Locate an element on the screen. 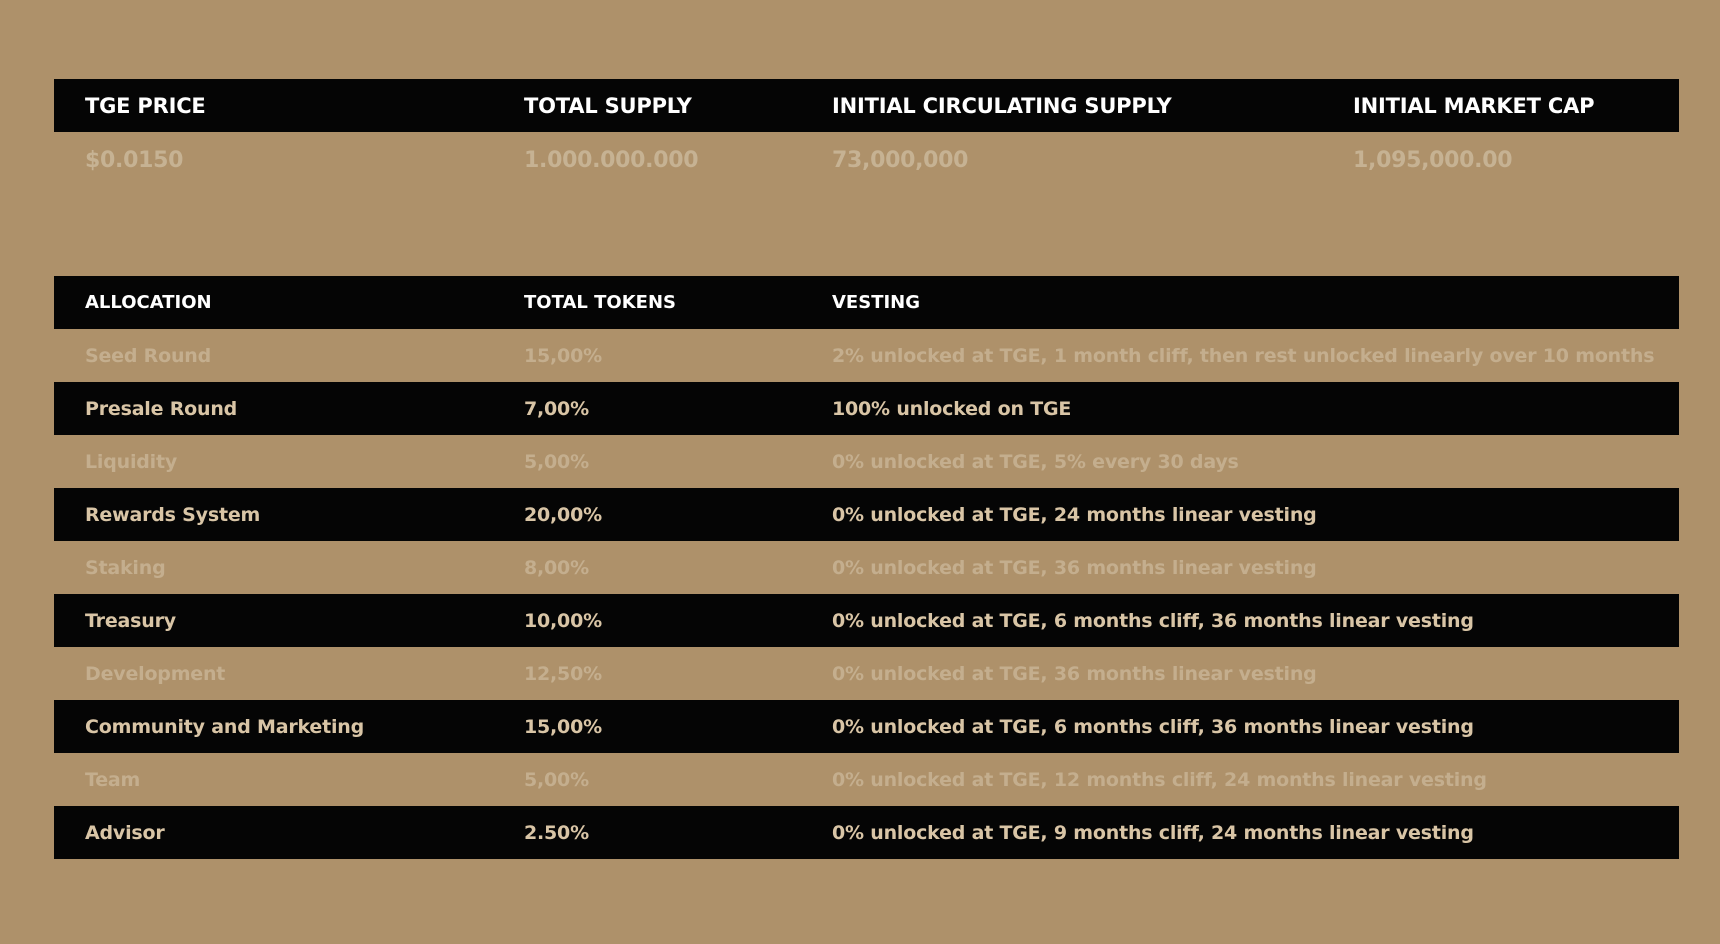  allocation-tokens: 20,00% is located at coordinates (563, 514).